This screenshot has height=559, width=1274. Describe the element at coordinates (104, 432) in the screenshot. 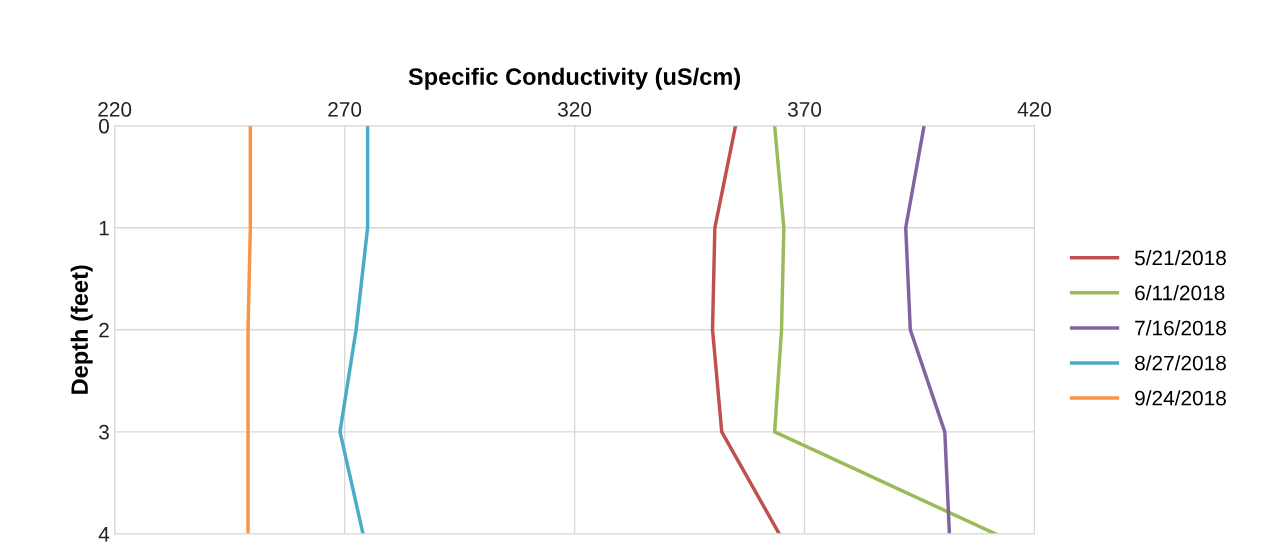

I see `y-tick-label: 3` at that location.